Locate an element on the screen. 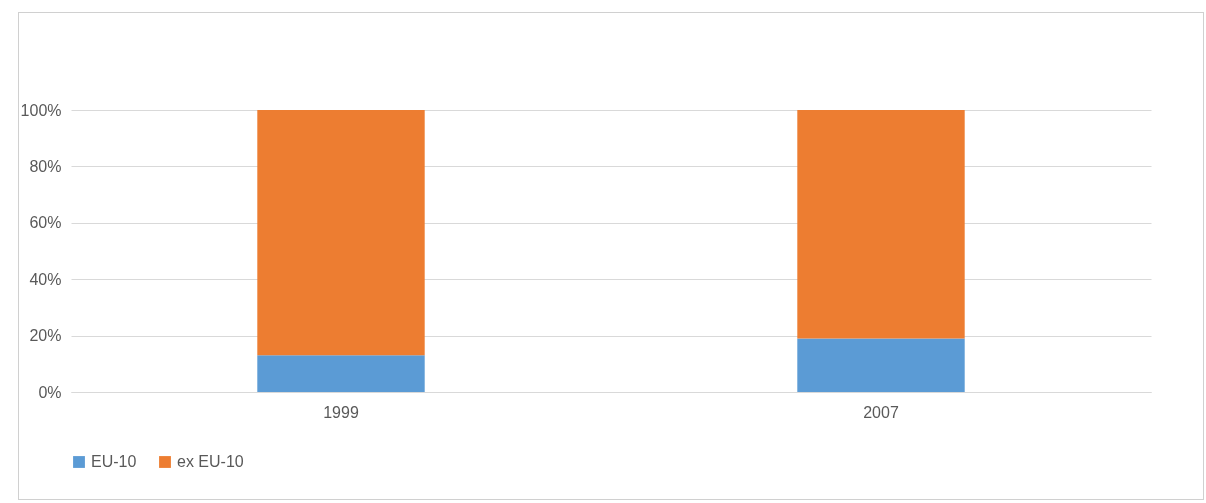  y-tick-label: 40% is located at coordinates (45, 279).